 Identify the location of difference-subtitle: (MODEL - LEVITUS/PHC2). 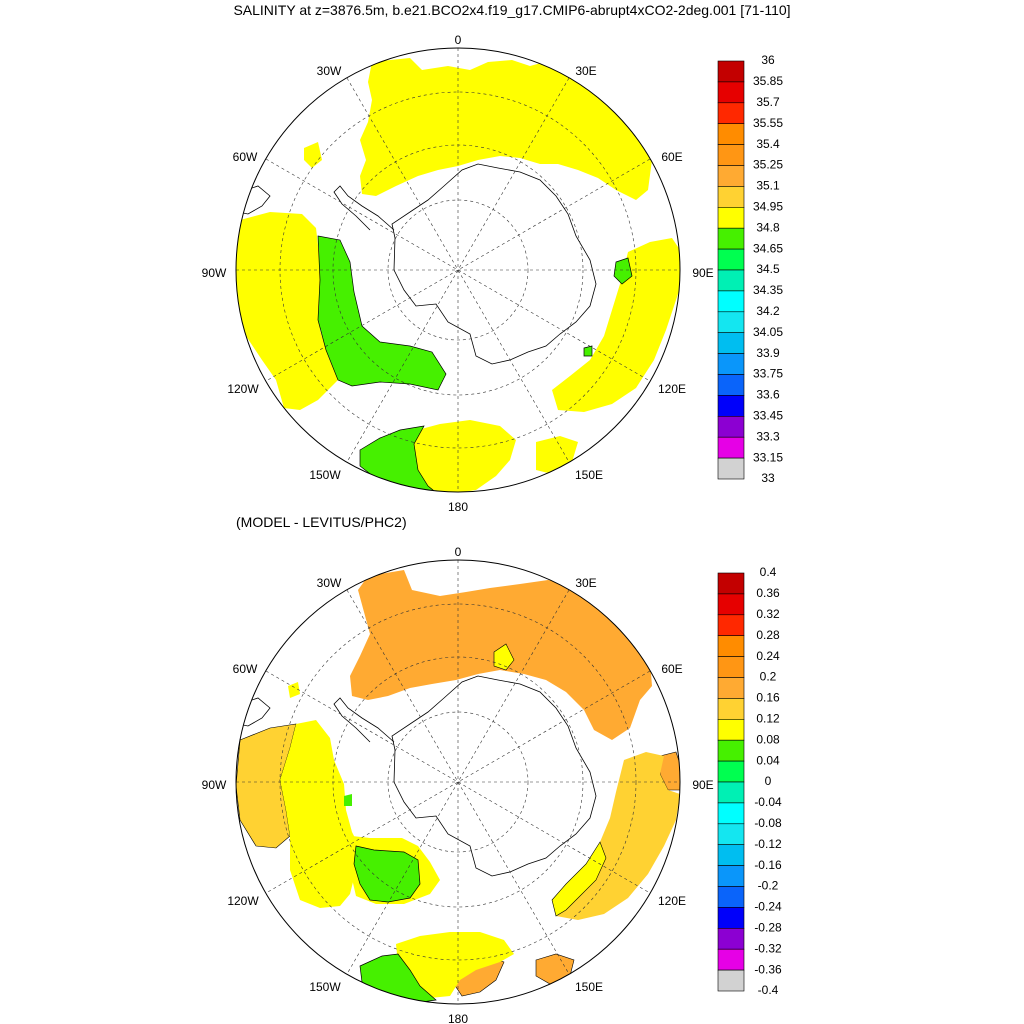
(321, 522).